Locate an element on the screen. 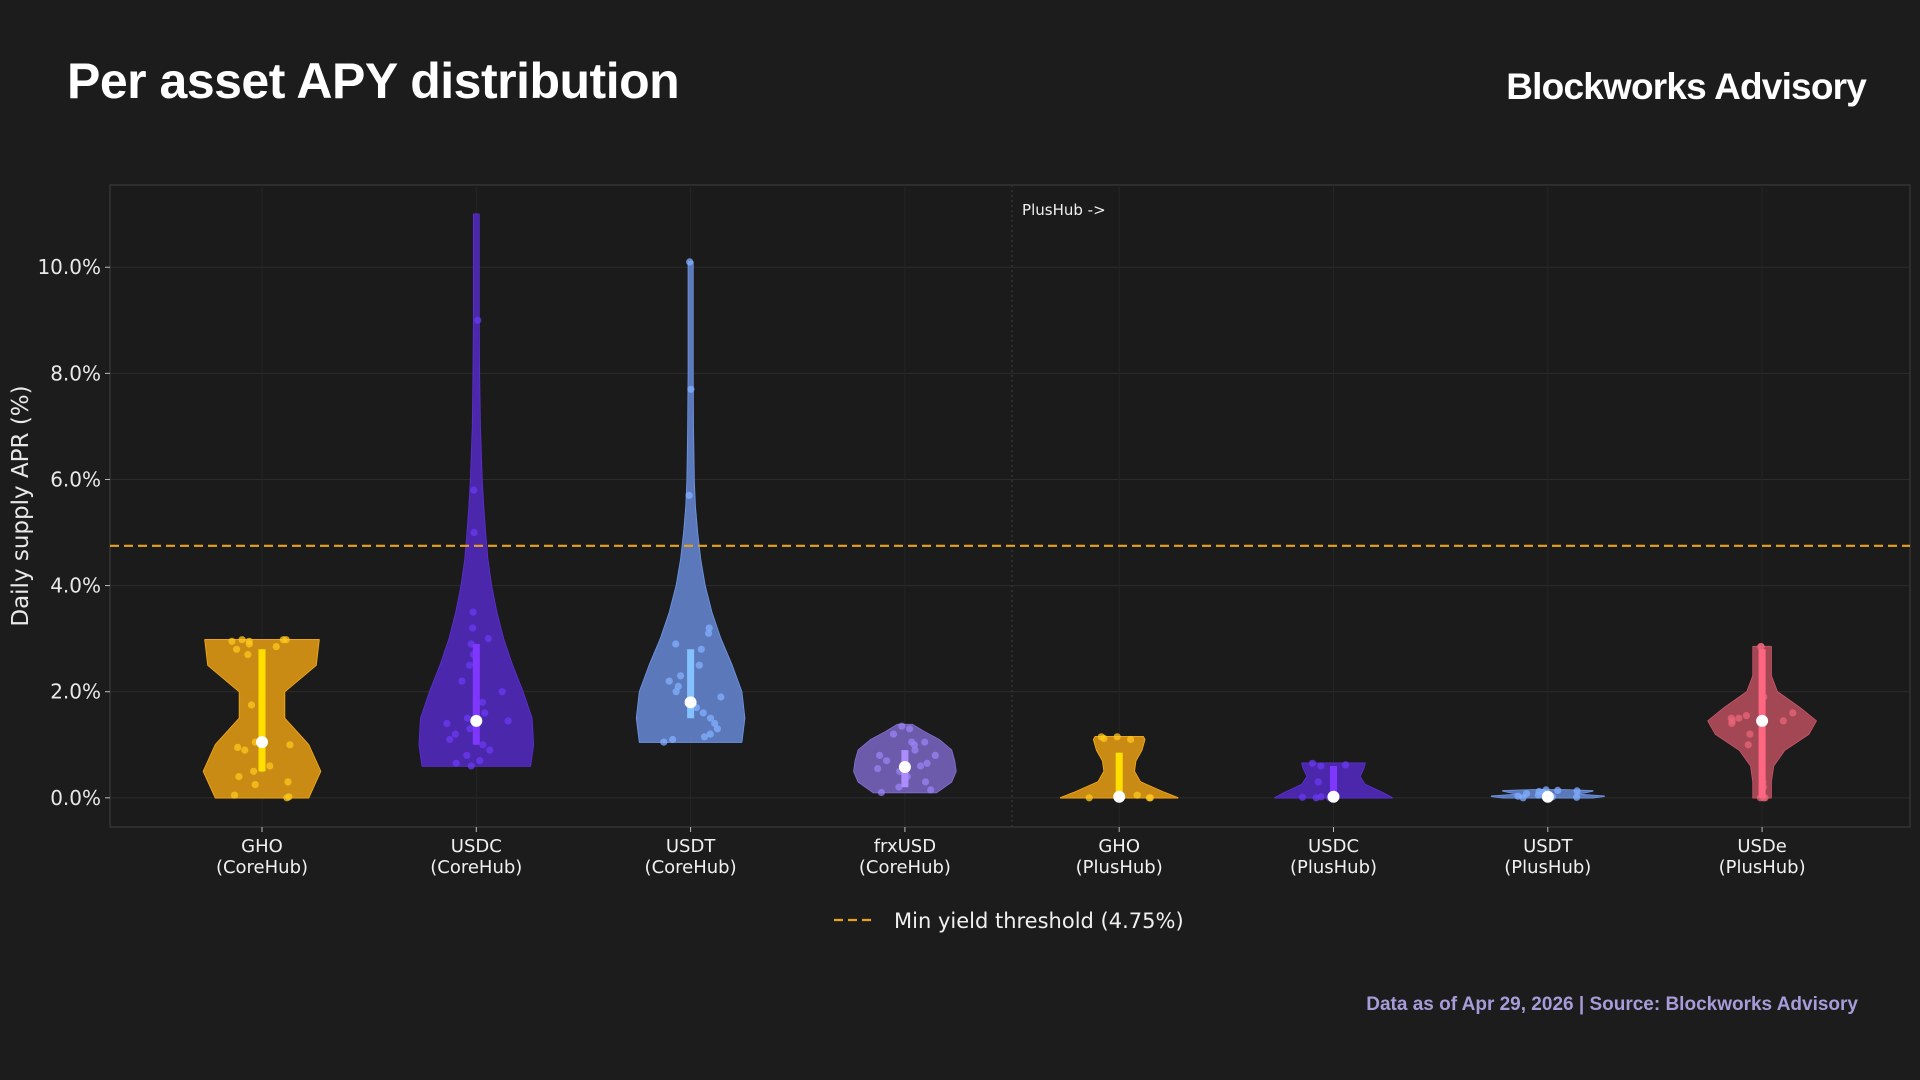  y-tick-label: 0.0% is located at coordinates (75, 798).